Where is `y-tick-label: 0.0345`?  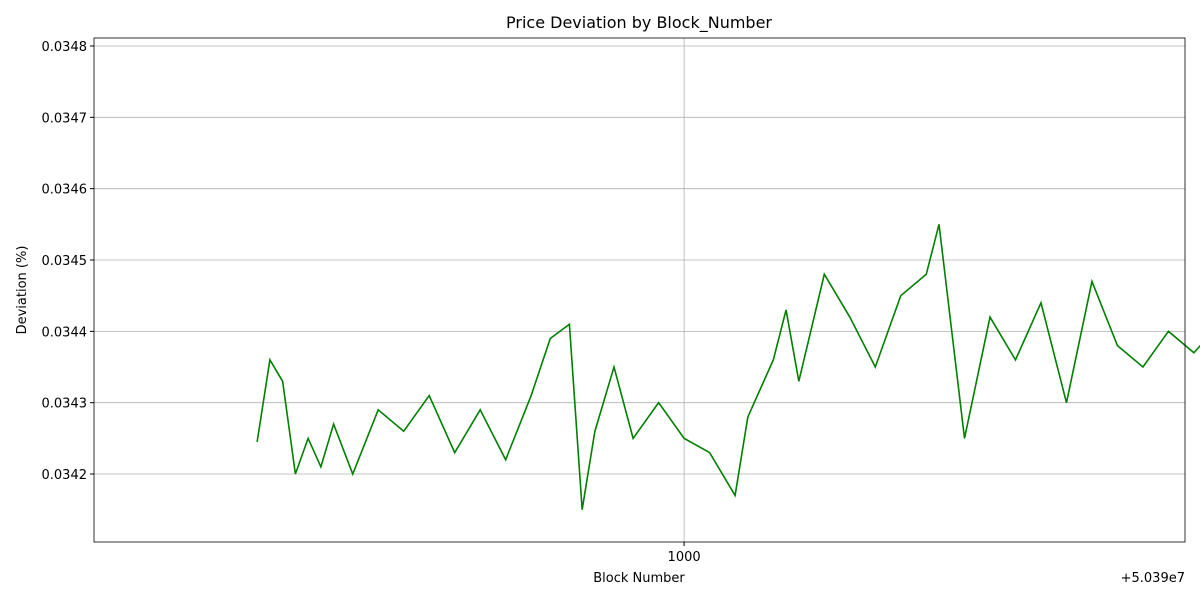 y-tick-label: 0.0345 is located at coordinates (65, 261).